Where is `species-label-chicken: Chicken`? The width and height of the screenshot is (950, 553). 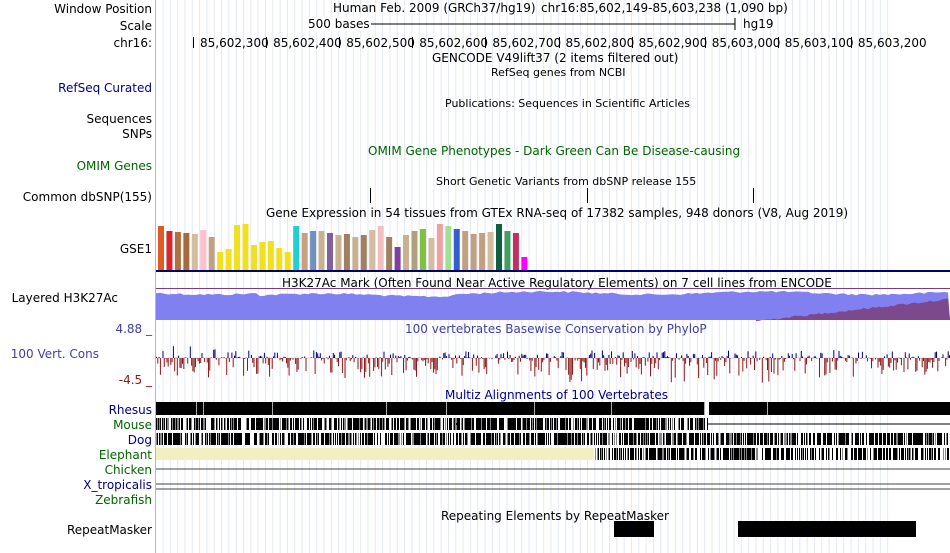 species-label-chicken: Chicken is located at coordinates (128, 470).